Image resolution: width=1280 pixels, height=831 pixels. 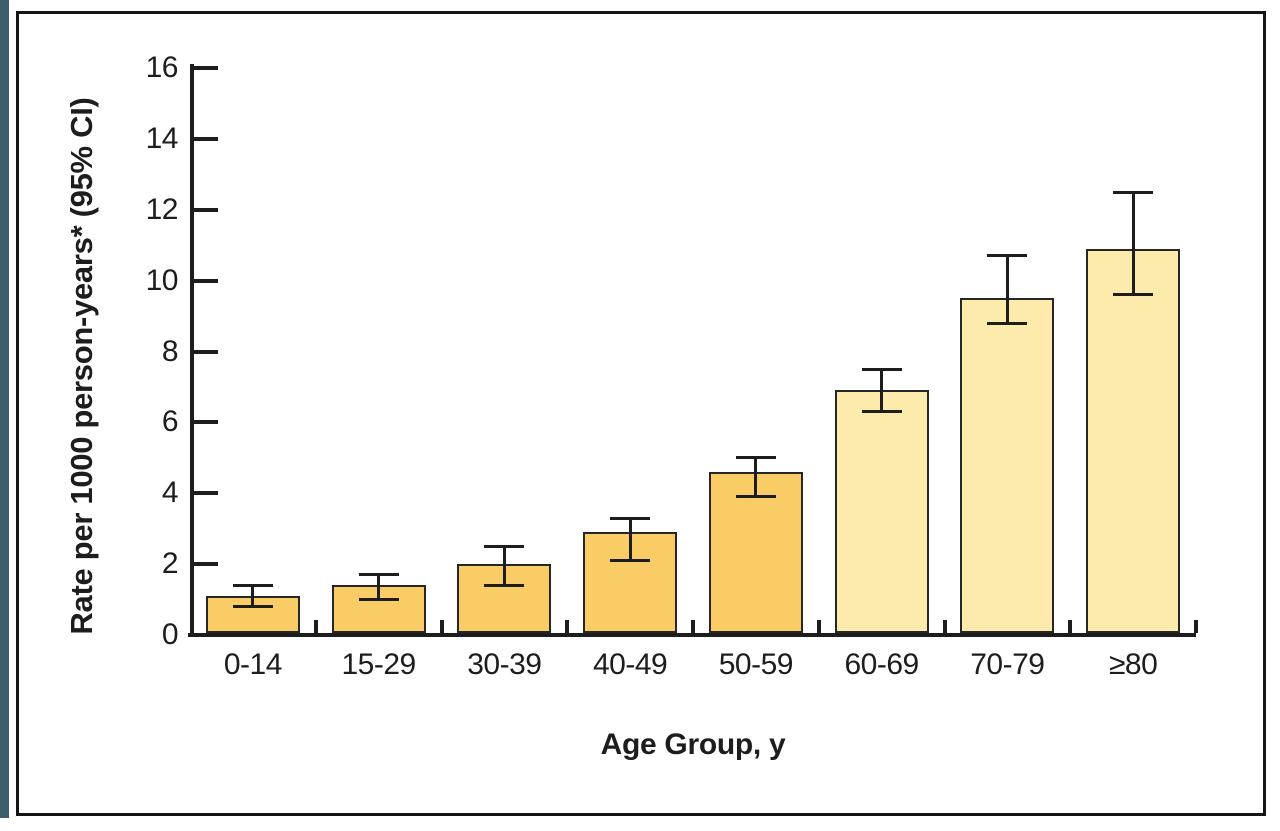 I want to click on x-axis-title: Age Group, y, so click(x=693, y=744).